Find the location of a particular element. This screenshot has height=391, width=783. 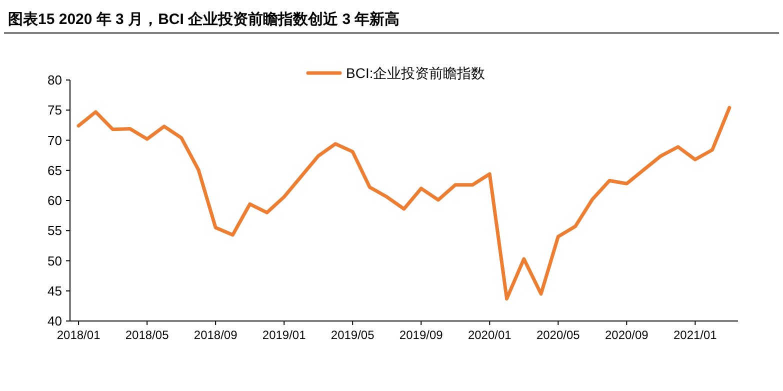

y-tick-label: 40 is located at coordinates (55, 321).